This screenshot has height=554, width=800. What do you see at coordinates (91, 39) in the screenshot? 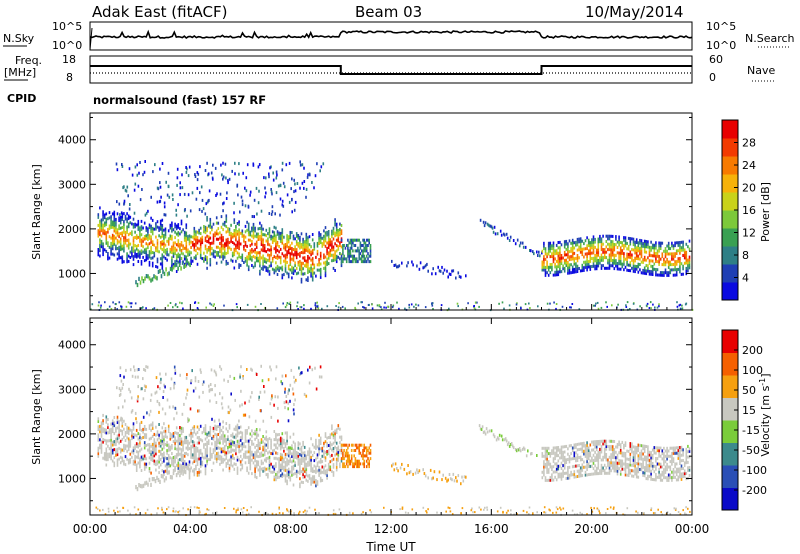
I see `nsky-start` at bounding box center [91, 39].